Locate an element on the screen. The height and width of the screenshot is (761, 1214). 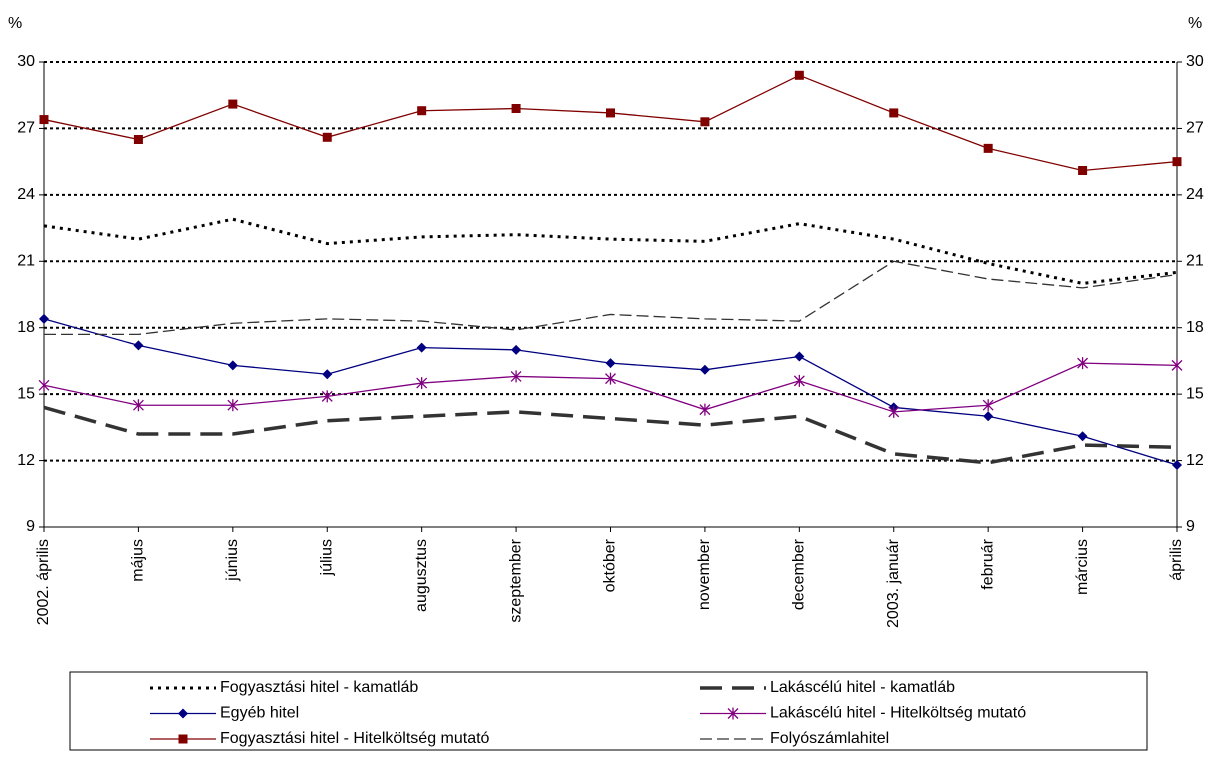
legend-label: Folyószámlahitel is located at coordinates (829, 738).